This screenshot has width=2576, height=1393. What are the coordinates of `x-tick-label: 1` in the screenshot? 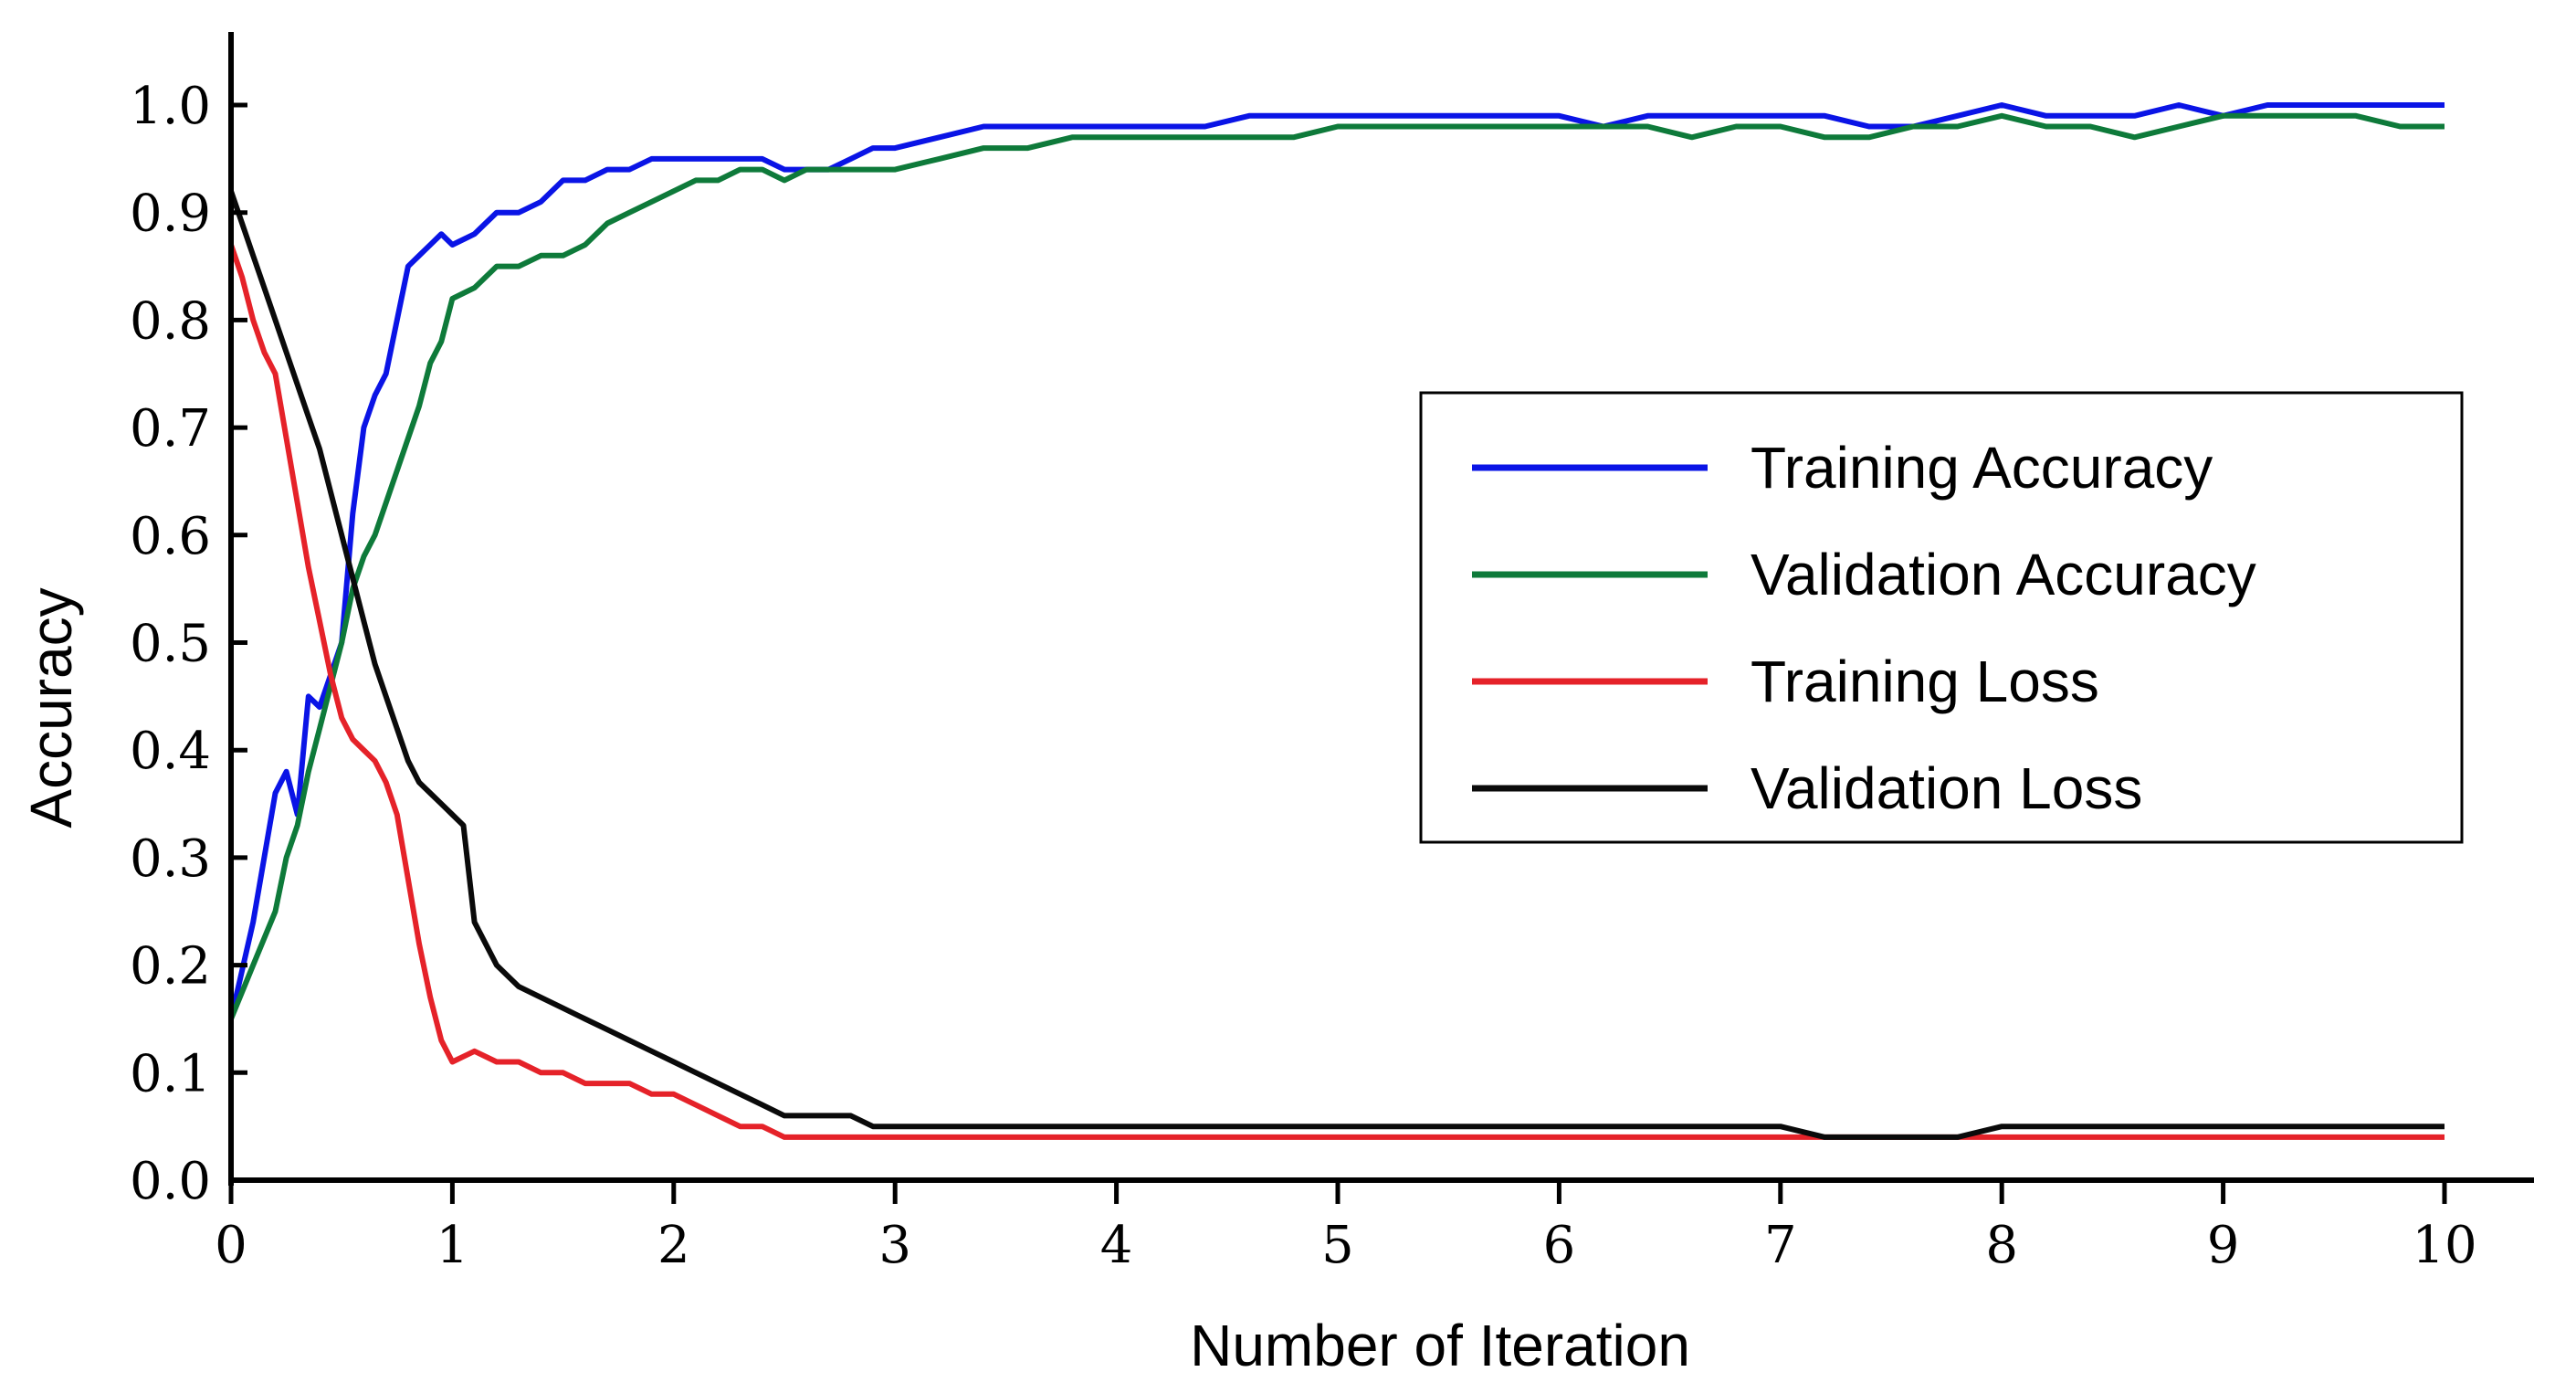 It's located at (452, 1245).